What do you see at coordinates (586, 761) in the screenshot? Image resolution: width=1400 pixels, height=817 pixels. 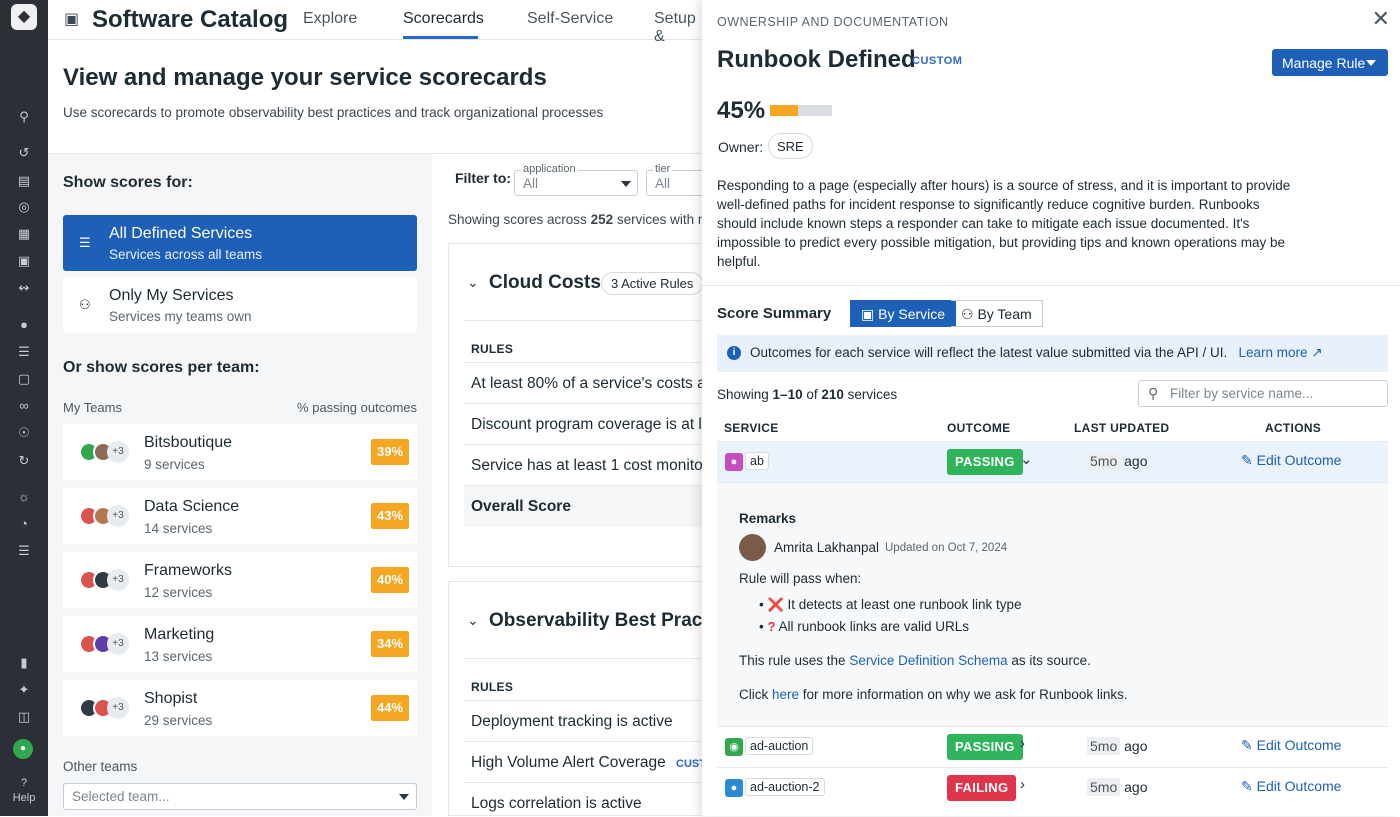 I see `rule-row: High Volume Alert Coverage CUST` at bounding box center [586, 761].